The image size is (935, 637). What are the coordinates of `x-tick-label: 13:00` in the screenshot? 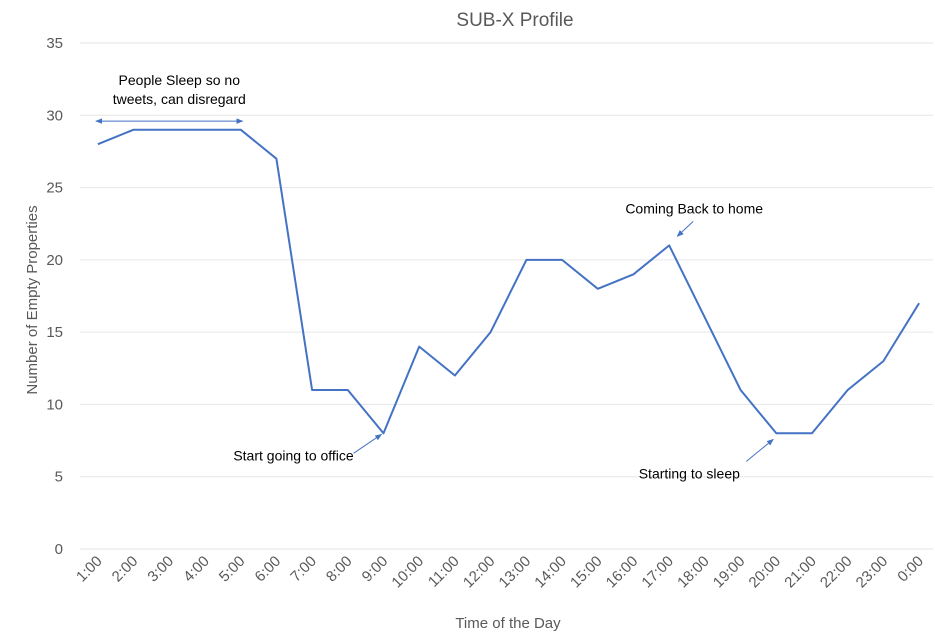 It's located at (515, 572).